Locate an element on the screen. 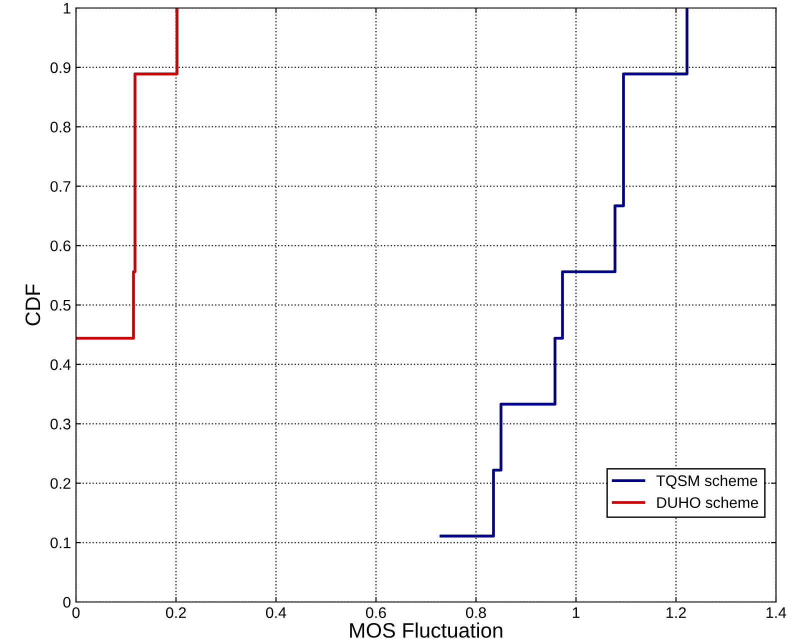  y-axis-title: CDF is located at coordinates (32, 305).